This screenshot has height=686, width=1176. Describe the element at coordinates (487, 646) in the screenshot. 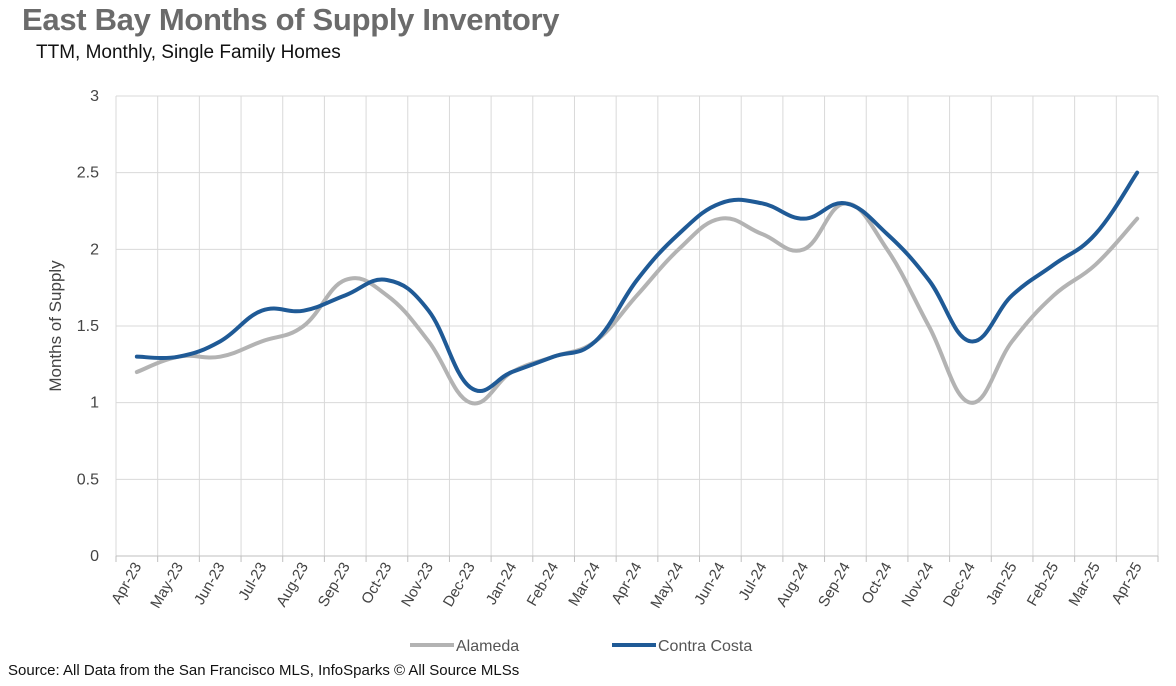

I see `legend-label-alameda: Alameda` at that location.